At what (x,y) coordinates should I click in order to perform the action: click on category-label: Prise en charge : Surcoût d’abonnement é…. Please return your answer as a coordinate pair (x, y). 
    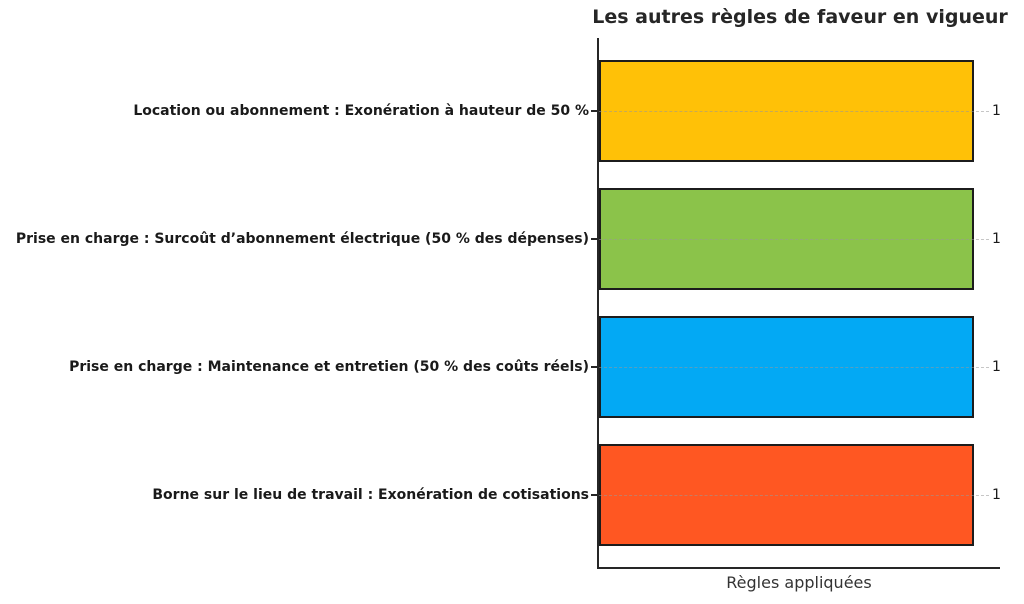
    Looking at the image, I should click on (302, 239).